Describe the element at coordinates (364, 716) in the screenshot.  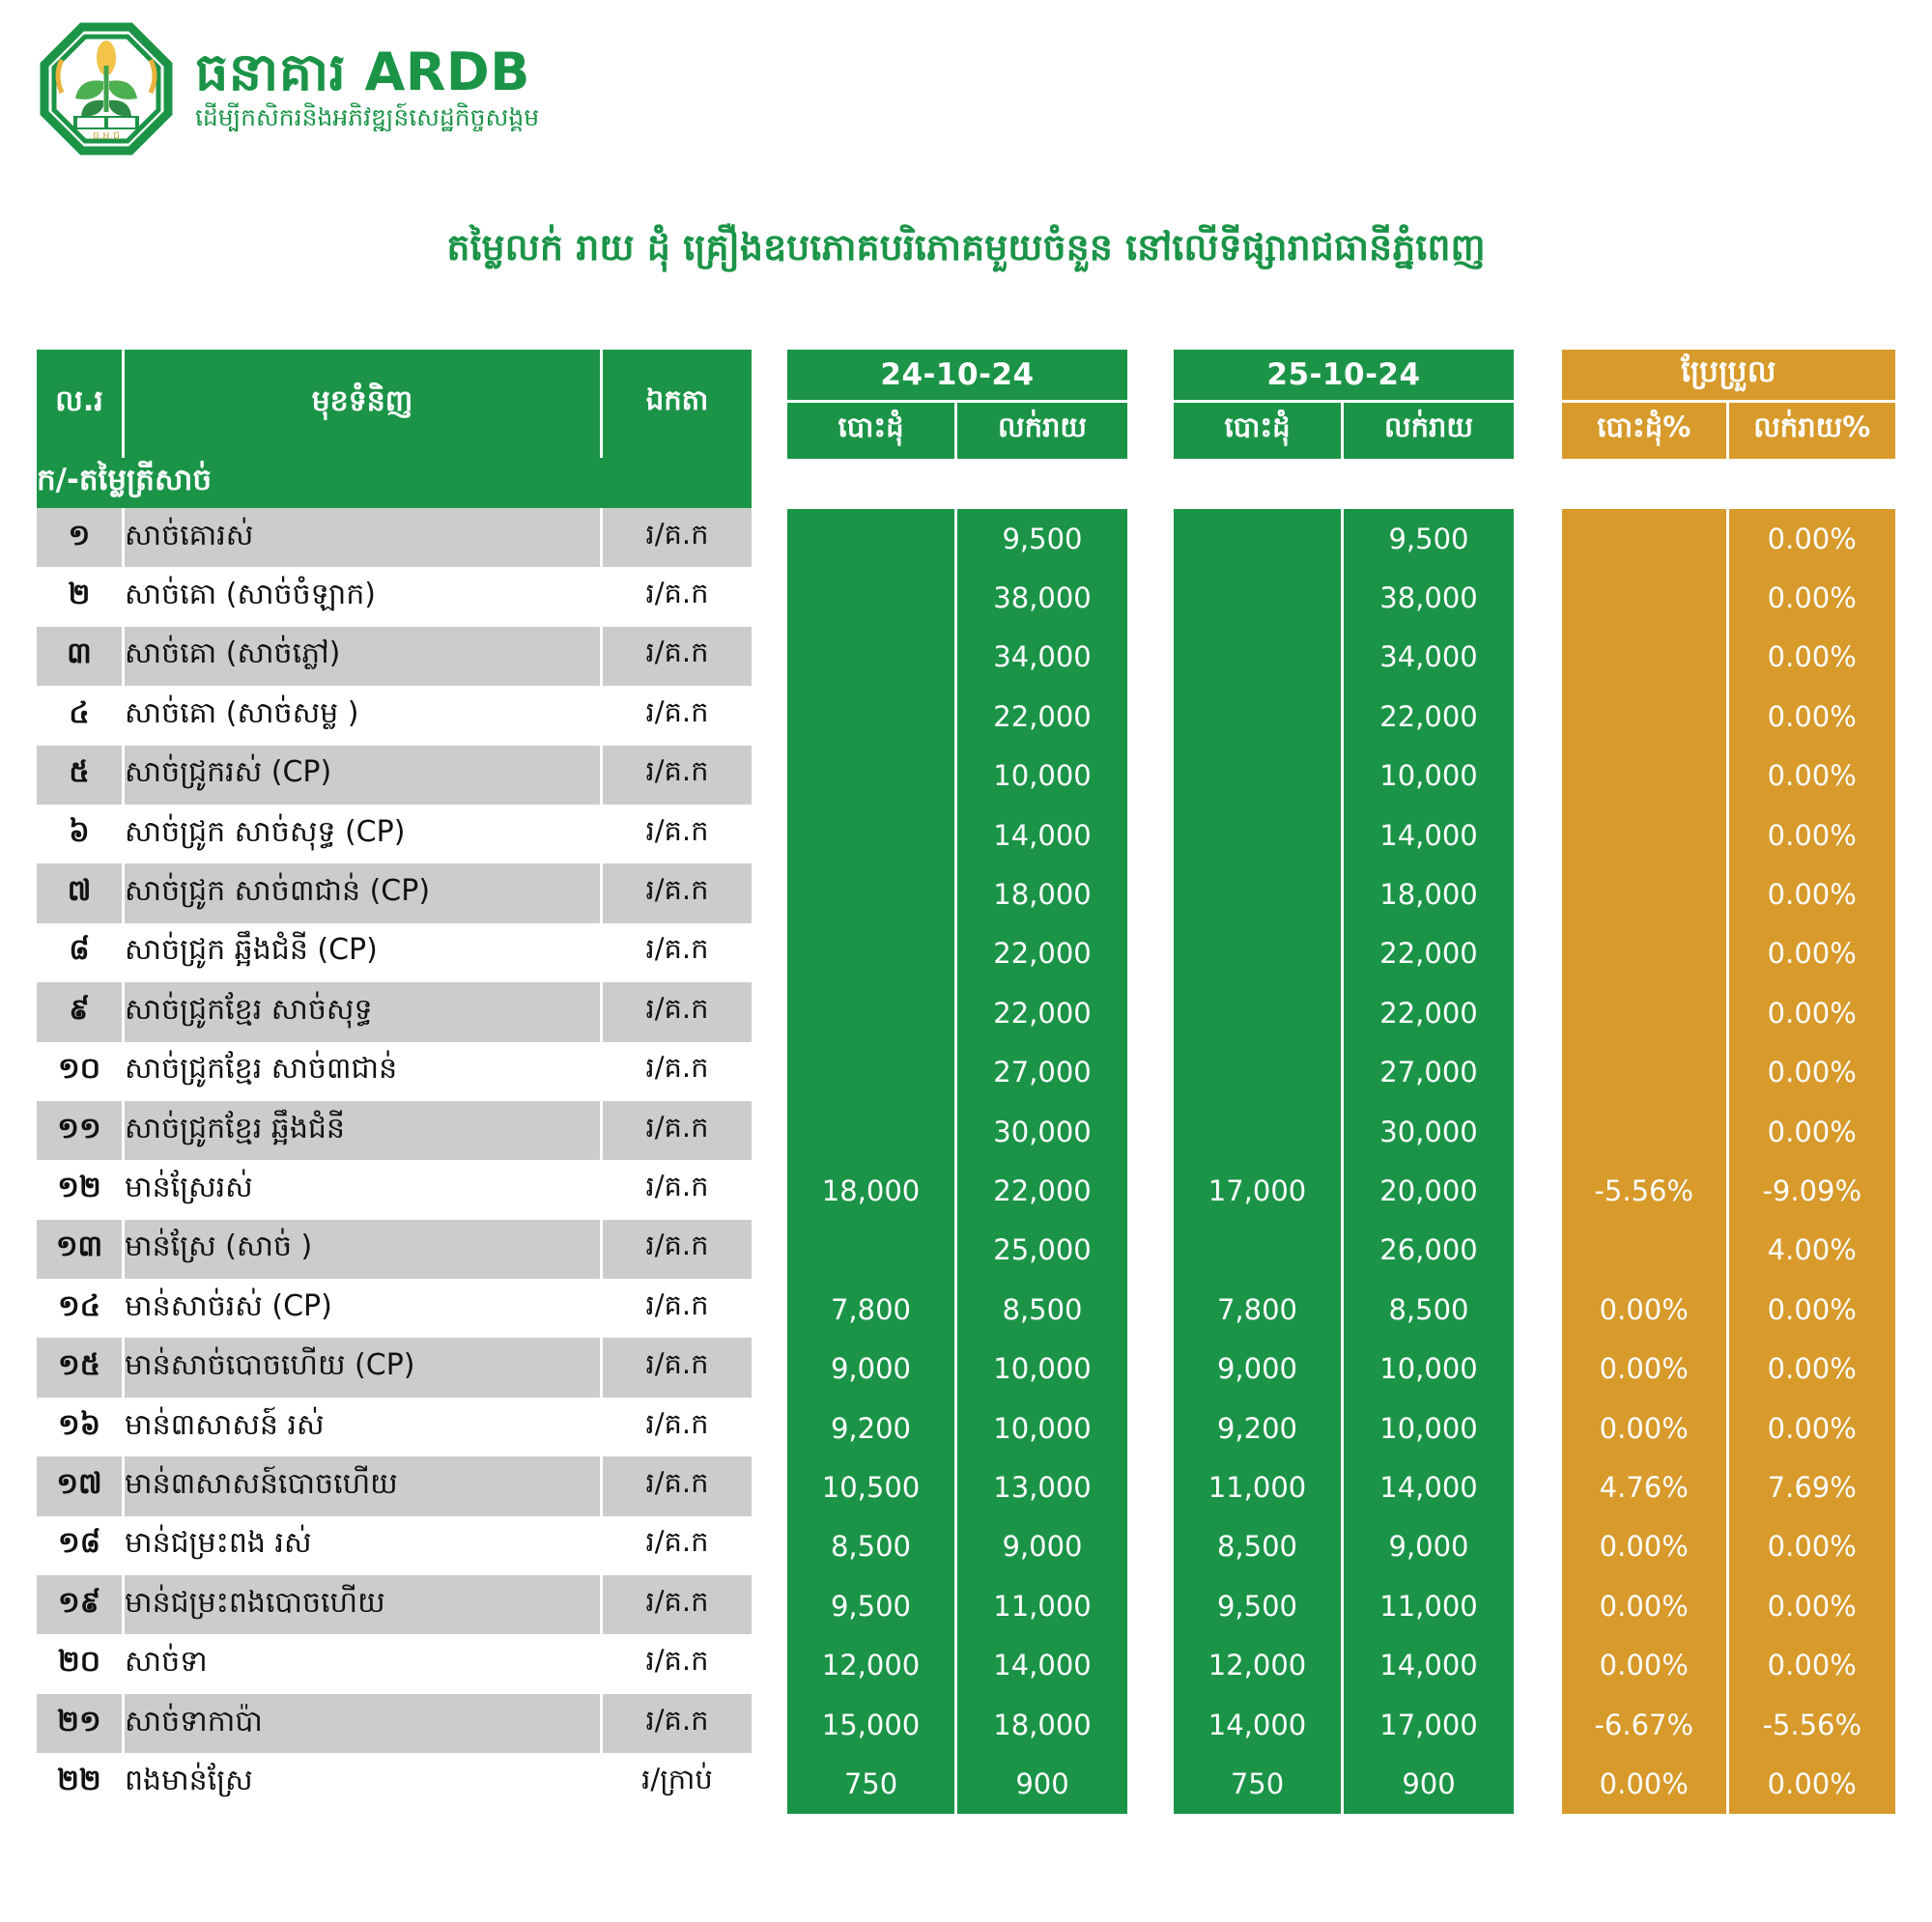
I see `row-item-name: សាច់គោ (សាច់សម្ល )` at that location.